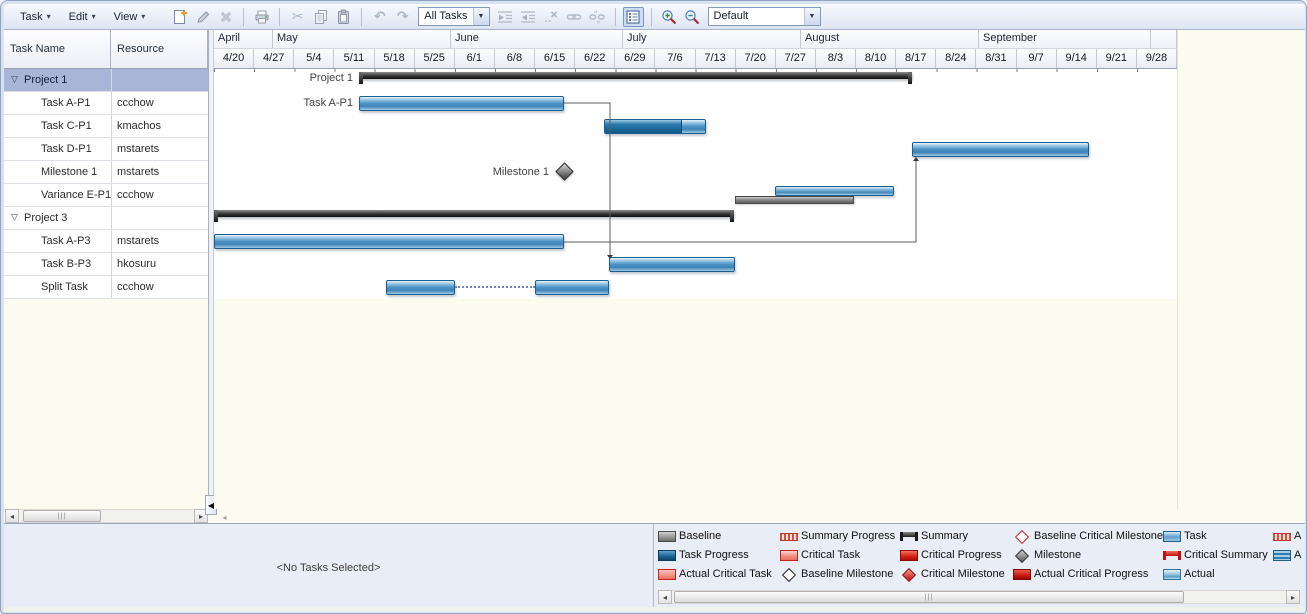 This screenshot has width=1307, height=614. Describe the element at coordinates (909, 555) in the screenshot. I see `critical-progress-icon` at that location.